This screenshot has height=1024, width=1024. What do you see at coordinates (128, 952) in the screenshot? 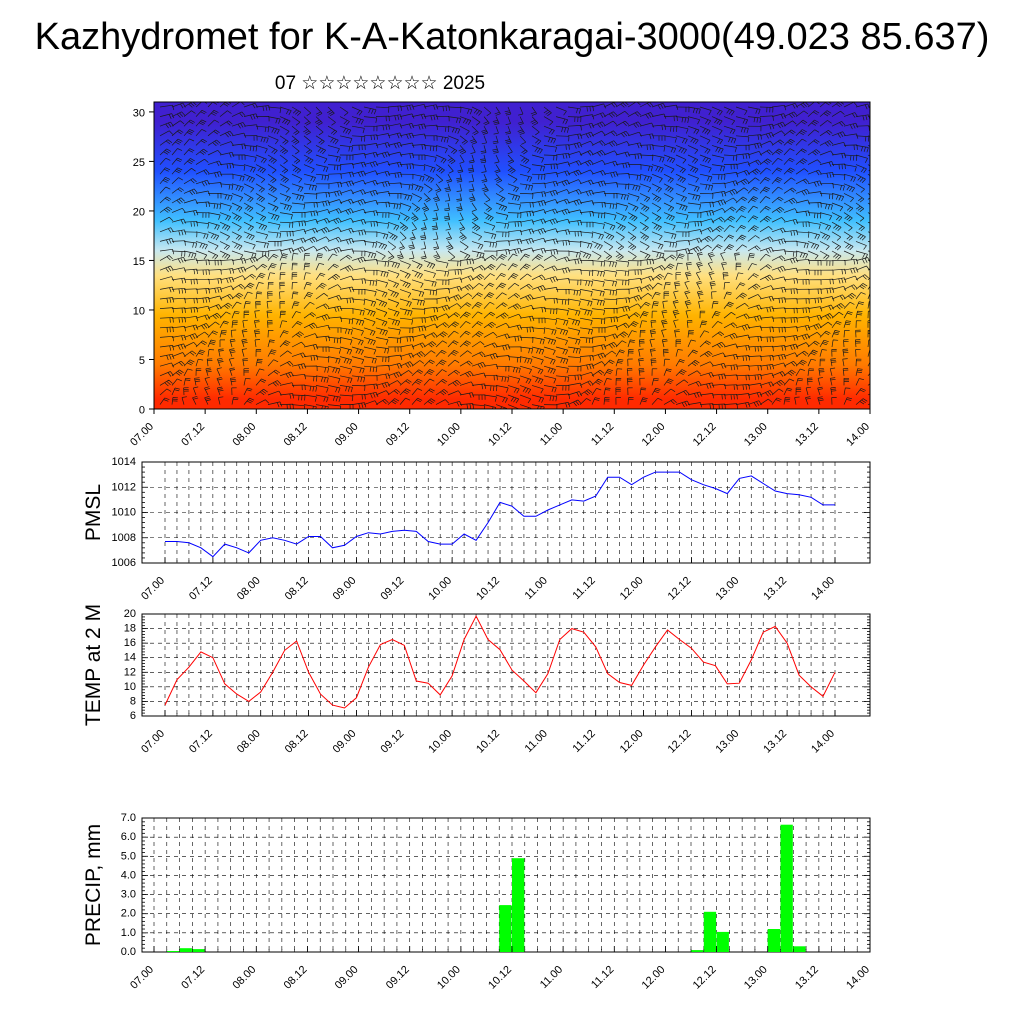
I see `y-tick-label: 0.0` at bounding box center [128, 952].